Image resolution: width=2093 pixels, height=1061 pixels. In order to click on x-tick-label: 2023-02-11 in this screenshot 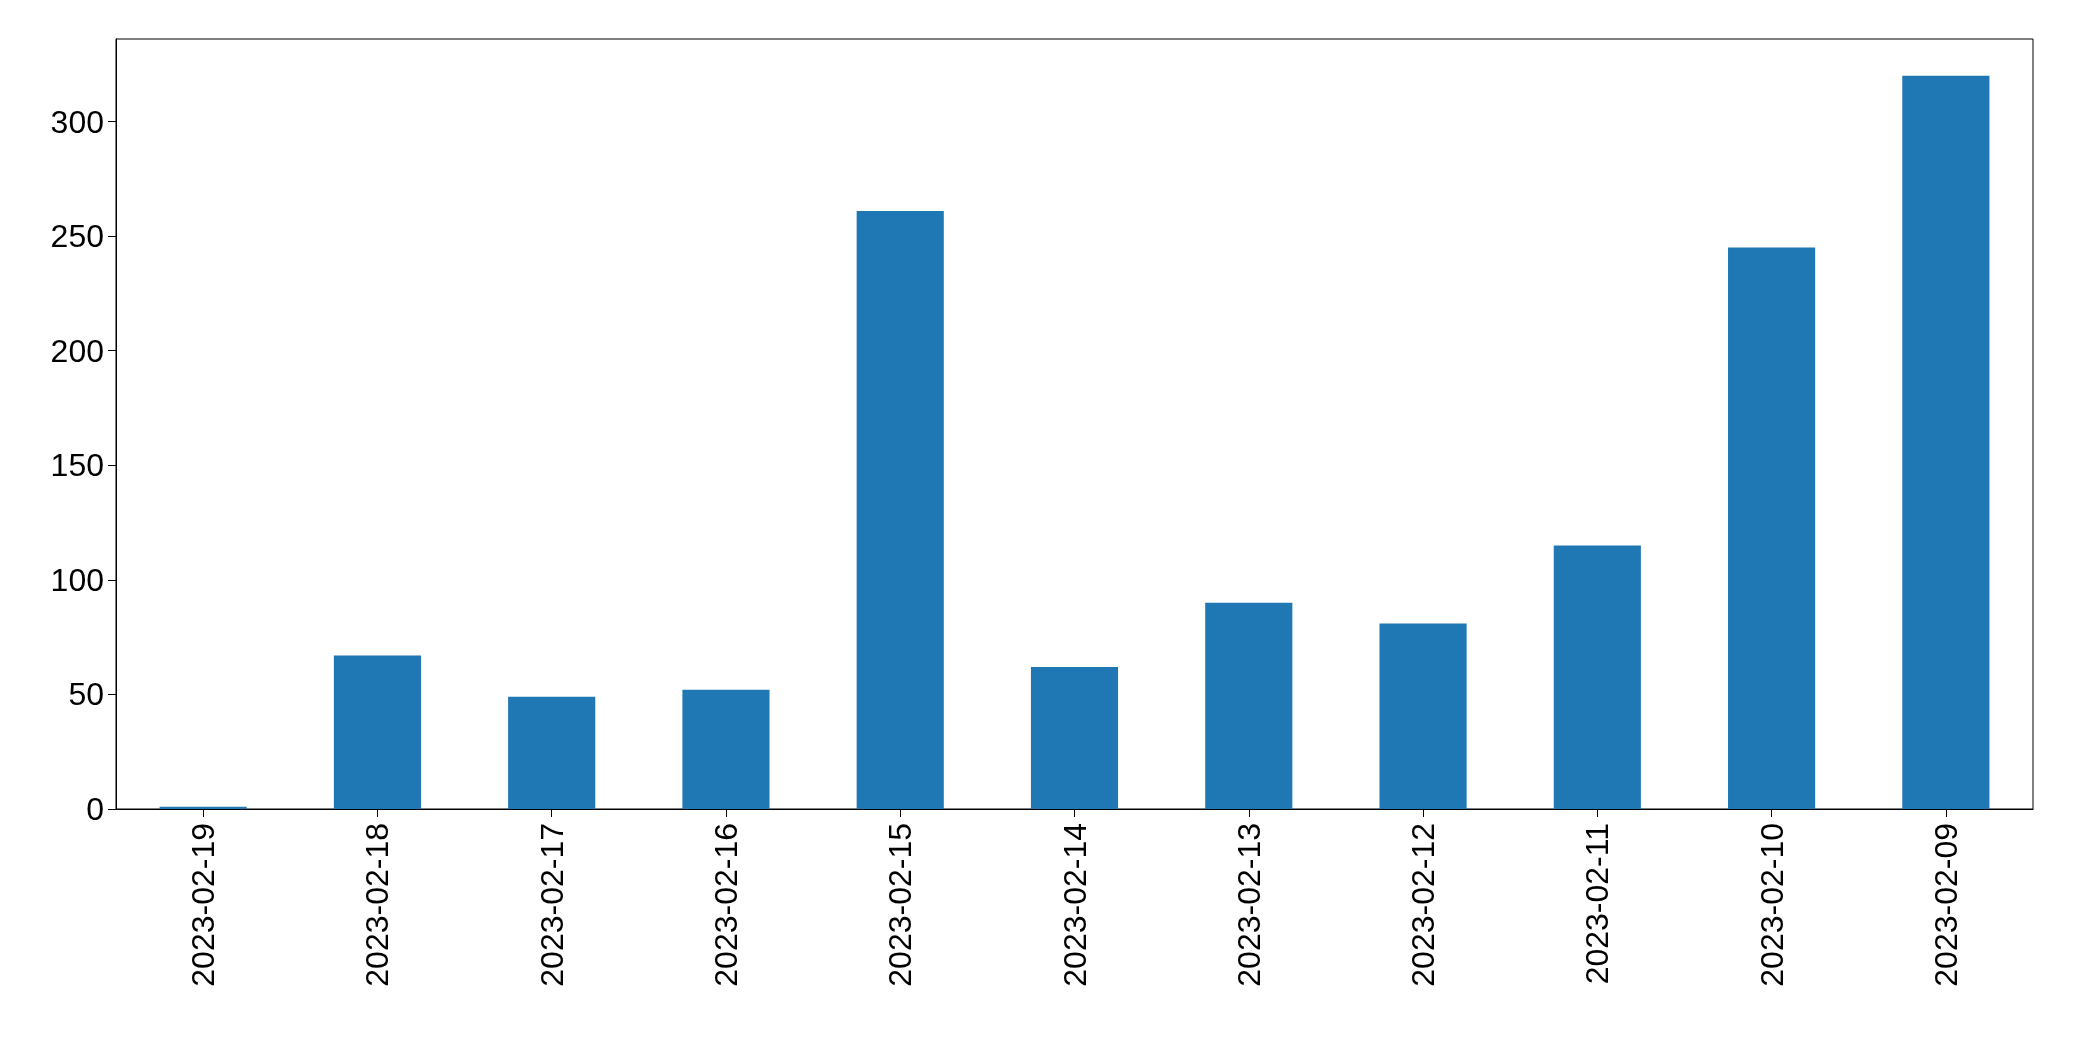, I will do `click(1597, 904)`.